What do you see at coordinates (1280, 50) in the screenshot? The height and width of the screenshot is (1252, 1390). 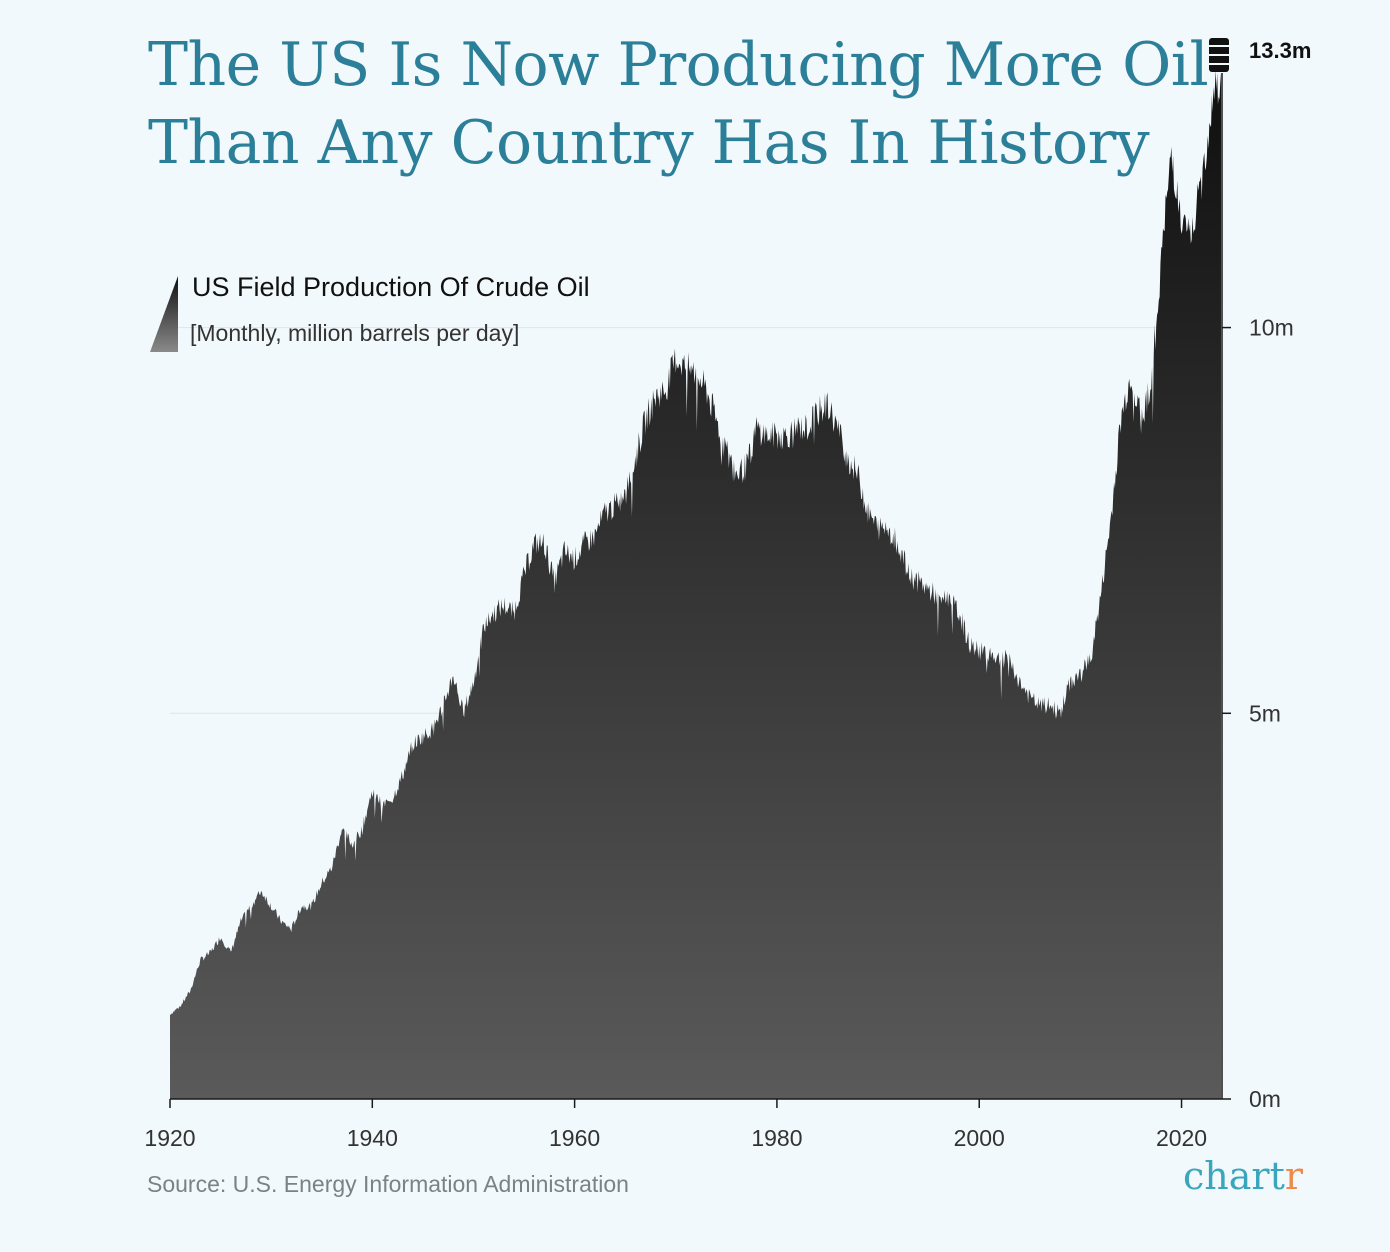 I see `peak-value-label: 13.3m` at bounding box center [1280, 50].